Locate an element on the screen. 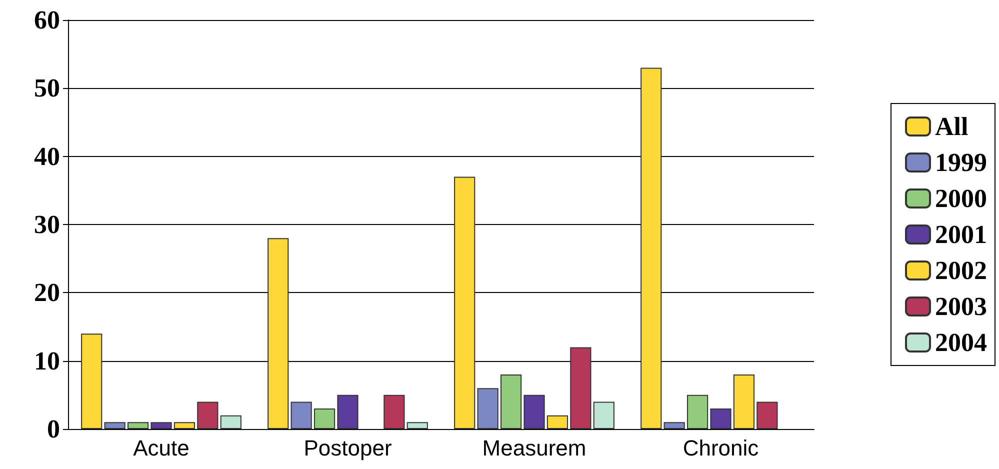  y-tick-label: 50 is located at coordinates (47, 88).